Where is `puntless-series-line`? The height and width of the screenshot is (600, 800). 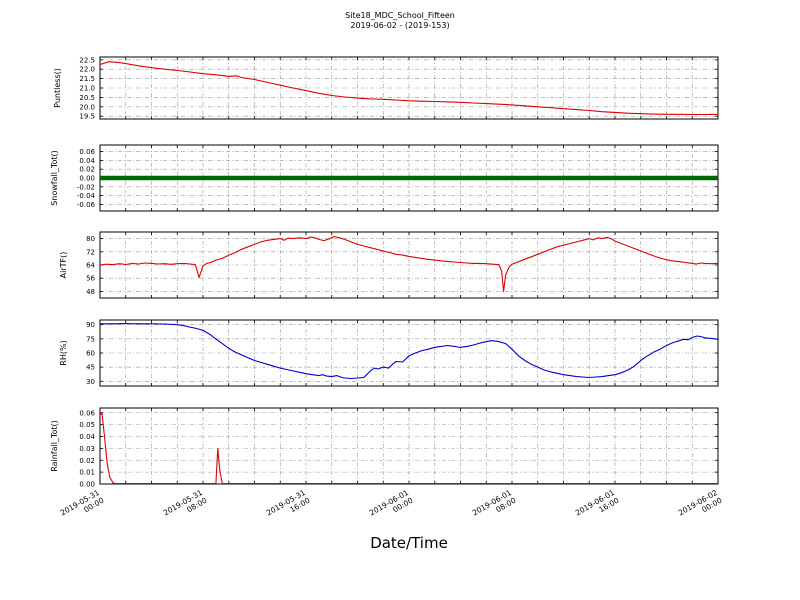 puntless-series-line is located at coordinates (409, 88).